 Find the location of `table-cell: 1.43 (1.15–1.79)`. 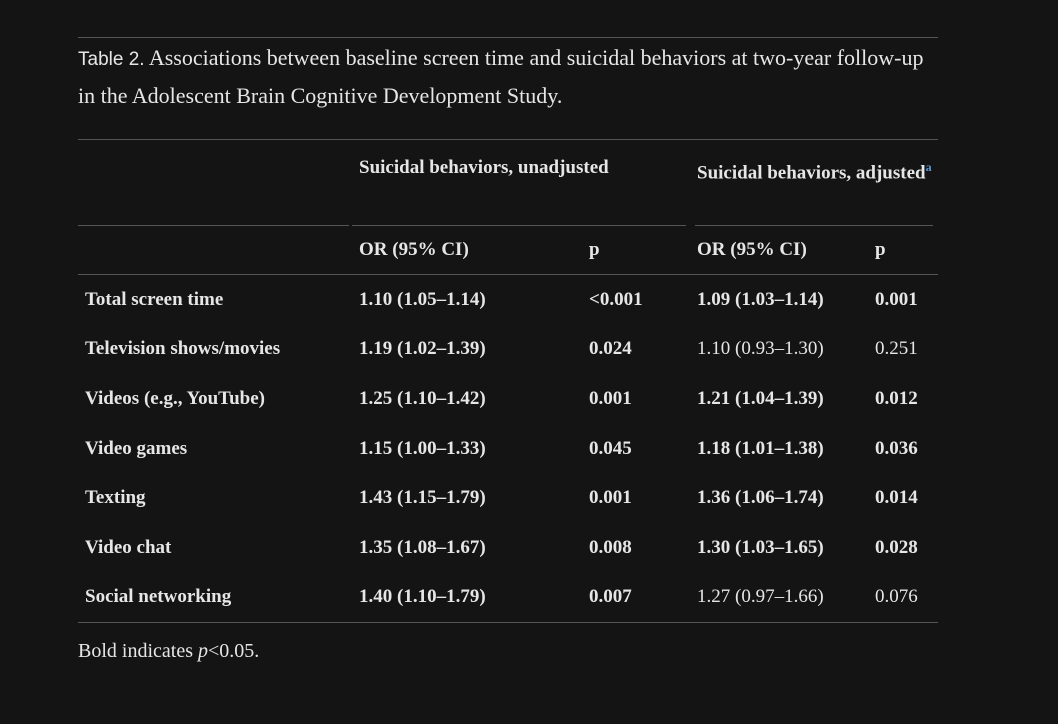

table-cell: 1.43 (1.15–1.79) is located at coordinates (422, 498).